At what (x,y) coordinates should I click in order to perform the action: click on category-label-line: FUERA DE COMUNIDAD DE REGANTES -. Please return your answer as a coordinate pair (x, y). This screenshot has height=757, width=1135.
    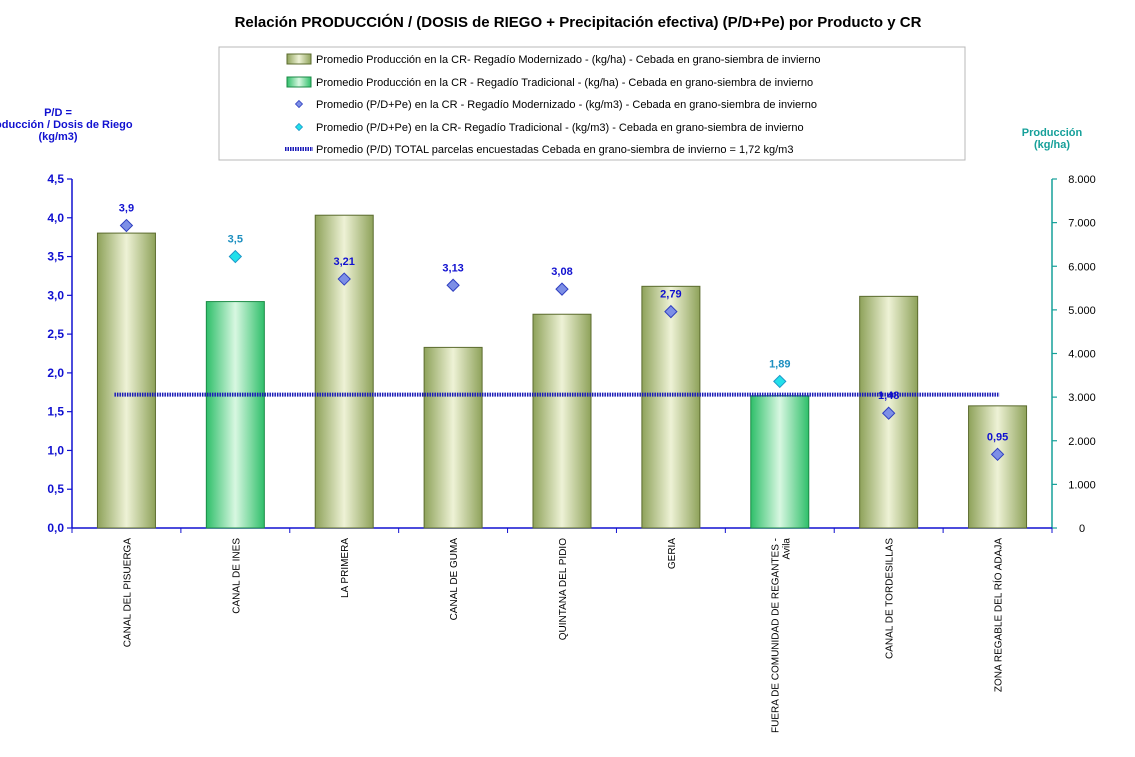
    Looking at the image, I should click on (775, 635).